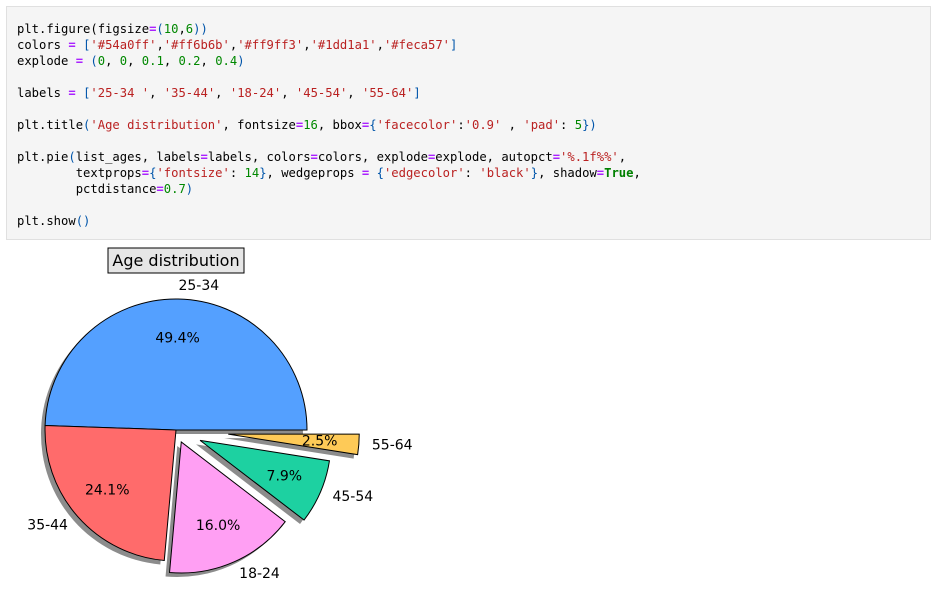 The width and height of the screenshot is (944, 592). I want to click on code-token: '#ff9ff3', so click(270, 45).